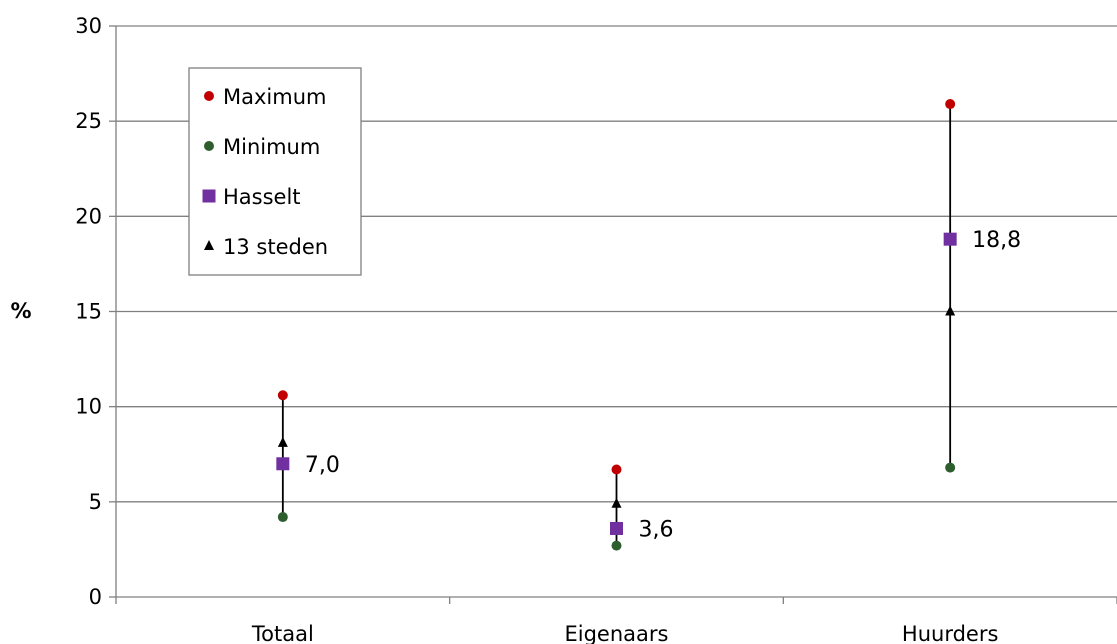 This screenshot has height=644, width=1117. Describe the element at coordinates (88, 26) in the screenshot. I see `y-tick-label: 30` at that location.